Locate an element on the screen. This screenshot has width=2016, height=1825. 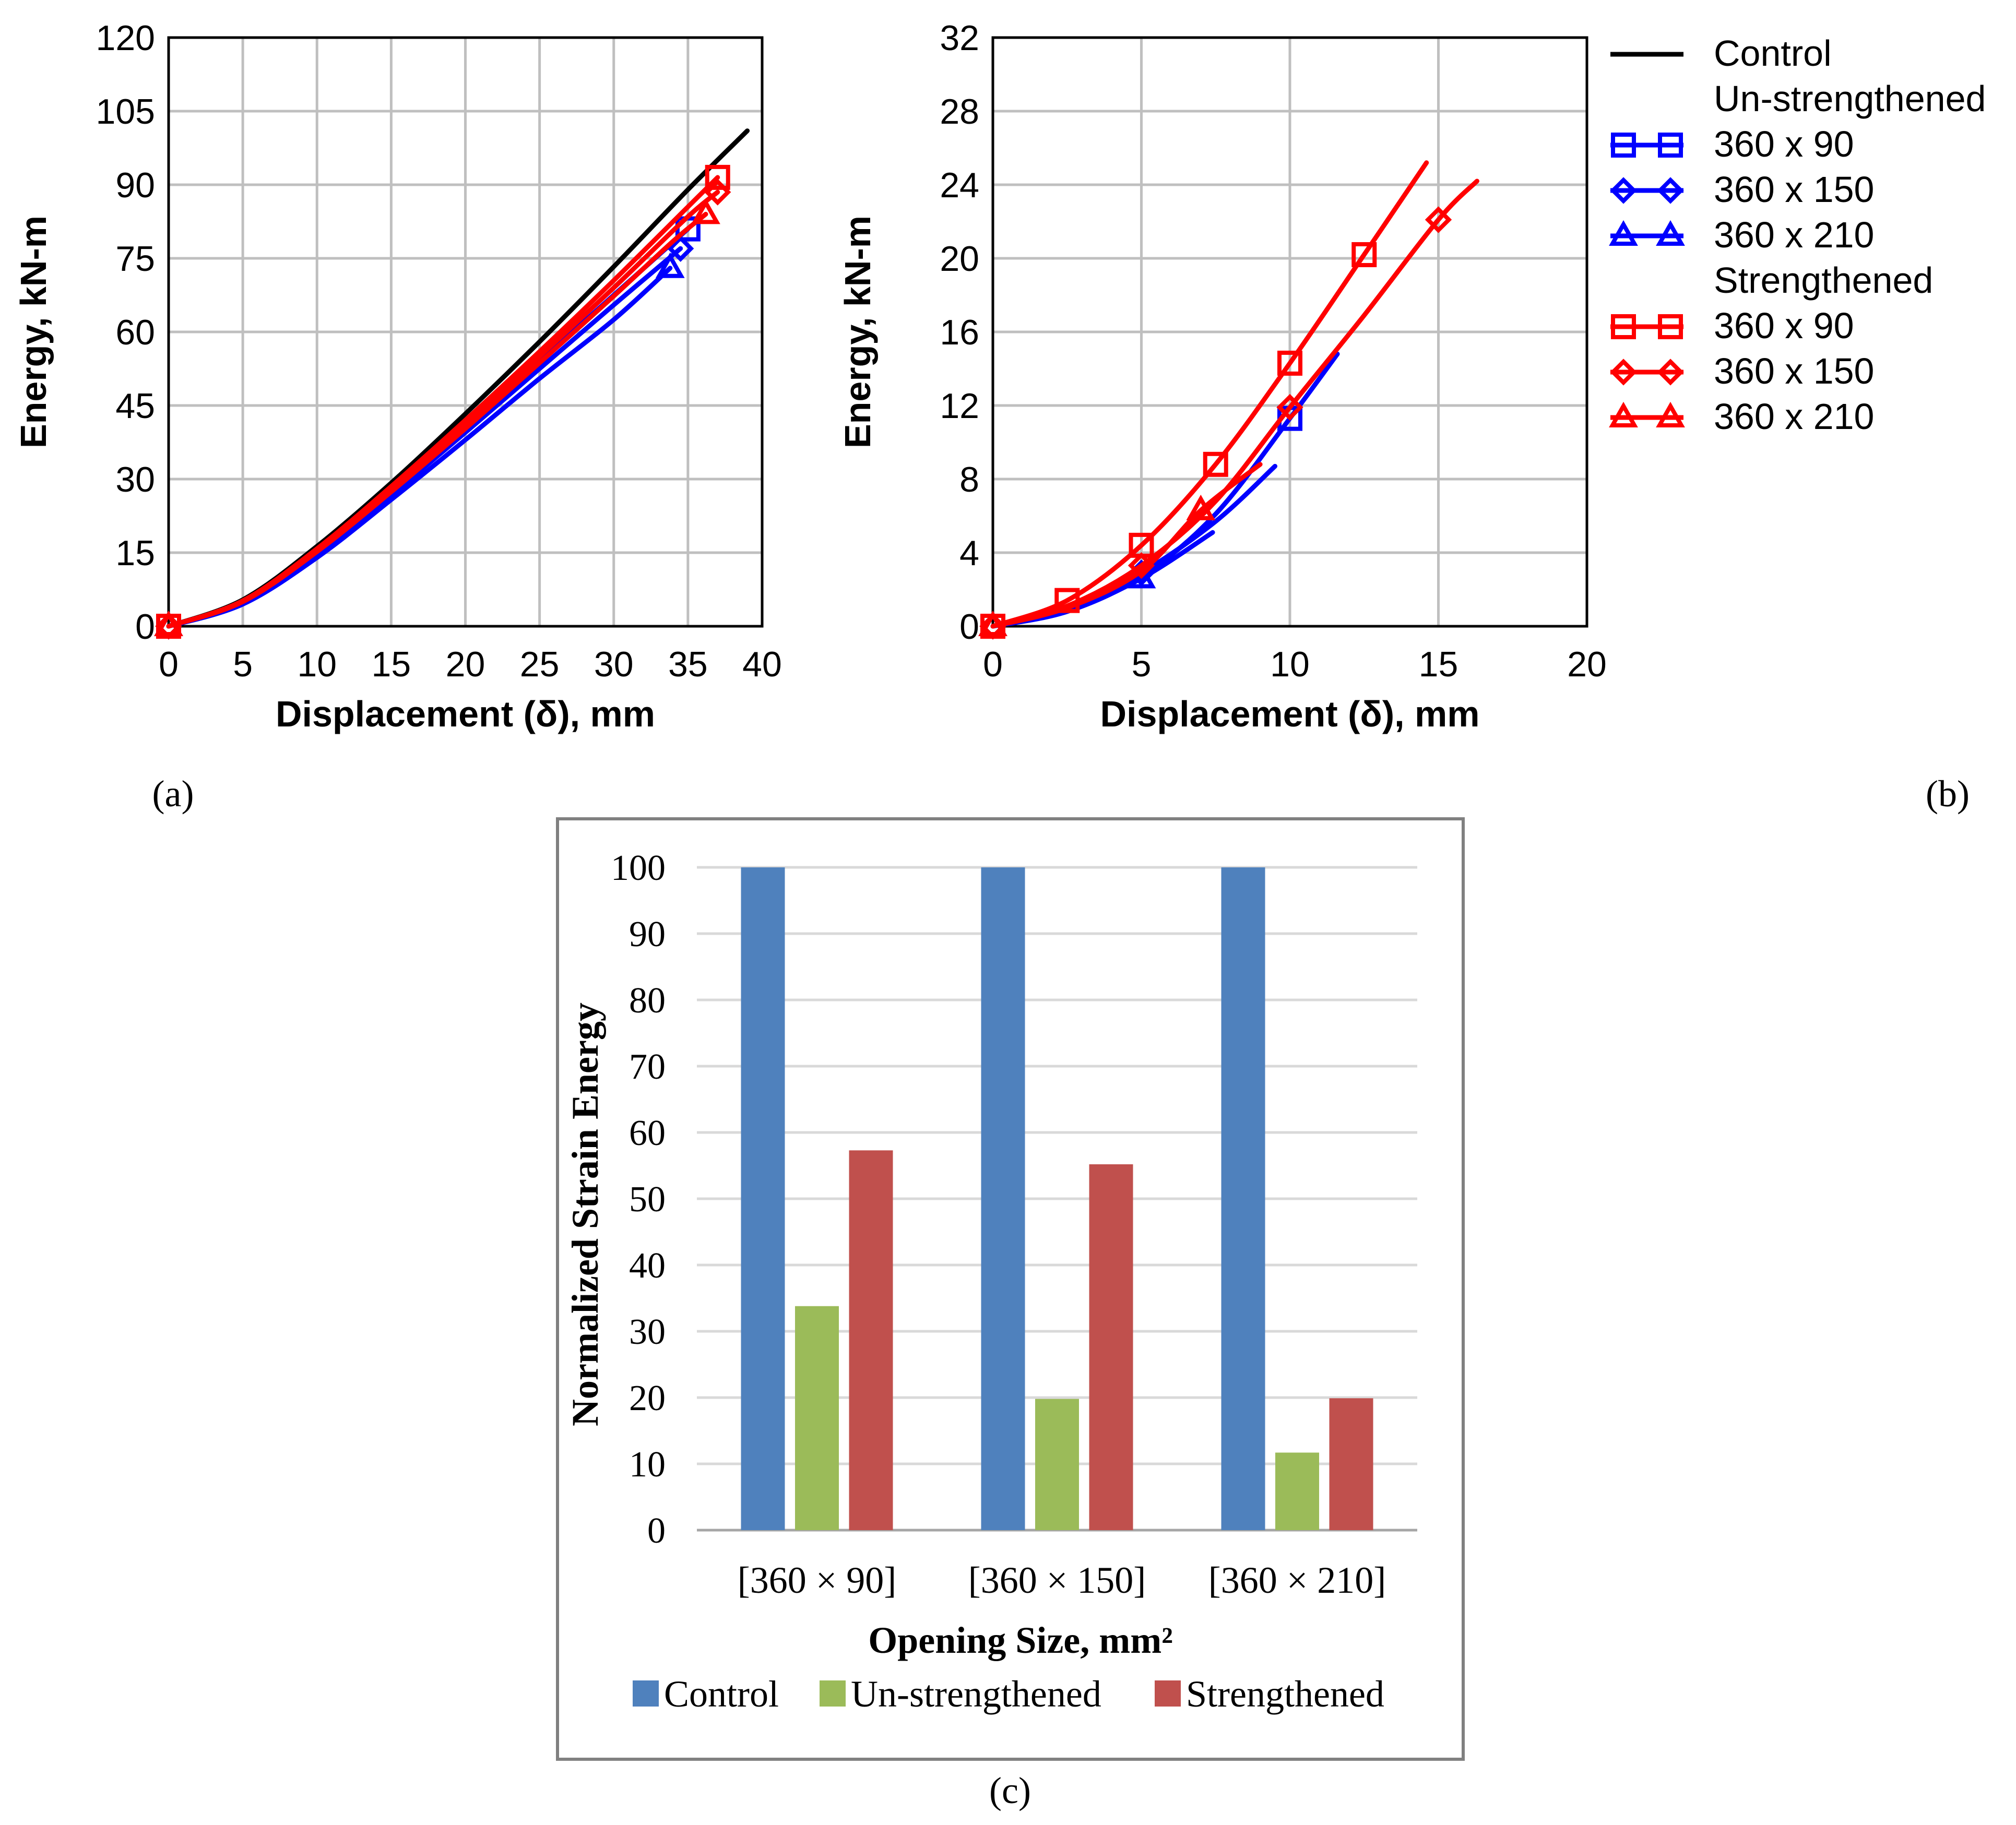
bars is located at coordinates (1057, 1198).